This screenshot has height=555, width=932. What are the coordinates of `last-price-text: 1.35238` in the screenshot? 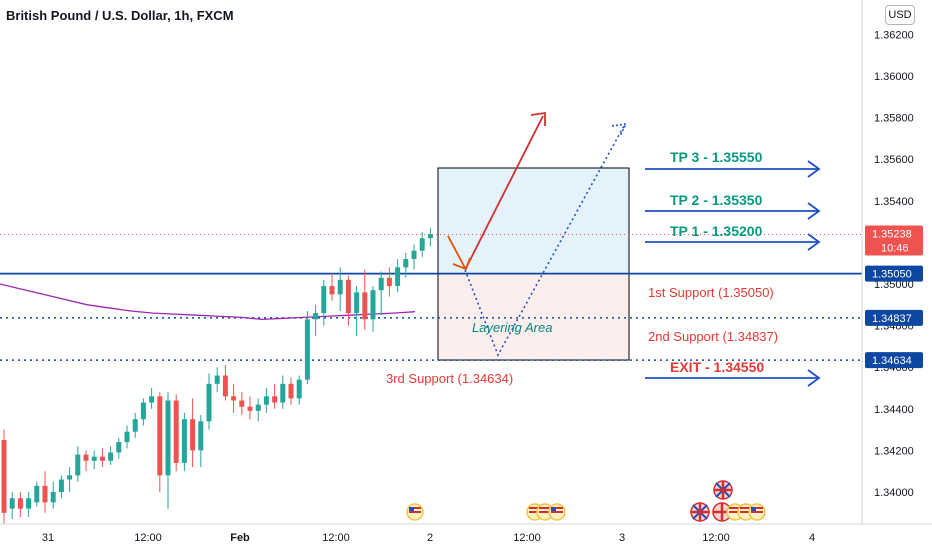 It's located at (892, 234).